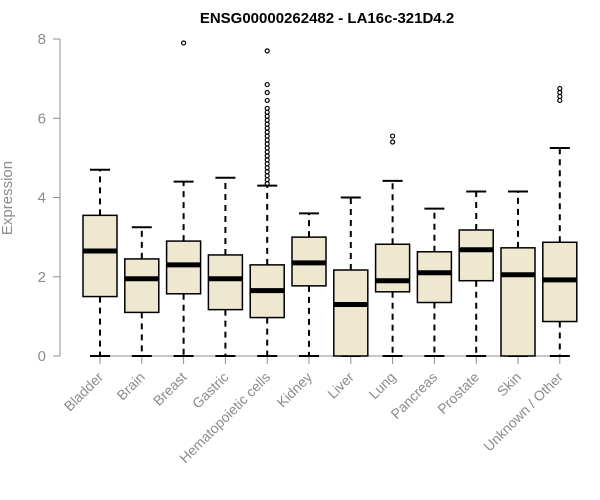 The width and height of the screenshot is (600, 500). I want to click on box-prostate, so click(476, 273).